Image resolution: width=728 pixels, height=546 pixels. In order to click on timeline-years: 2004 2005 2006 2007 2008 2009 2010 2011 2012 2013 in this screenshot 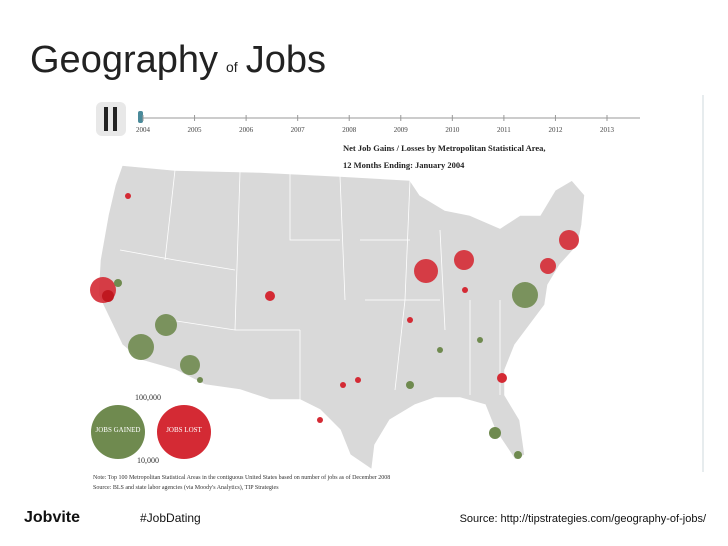, I will do `click(375, 124)`.